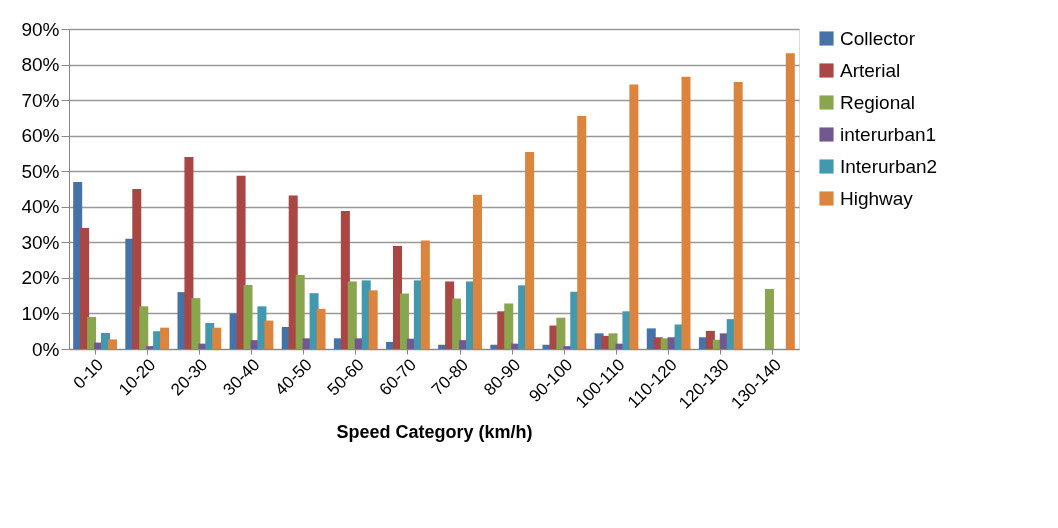 This screenshot has height=528, width=1058. I want to click on y-tick-label: 30%, so click(40, 242).